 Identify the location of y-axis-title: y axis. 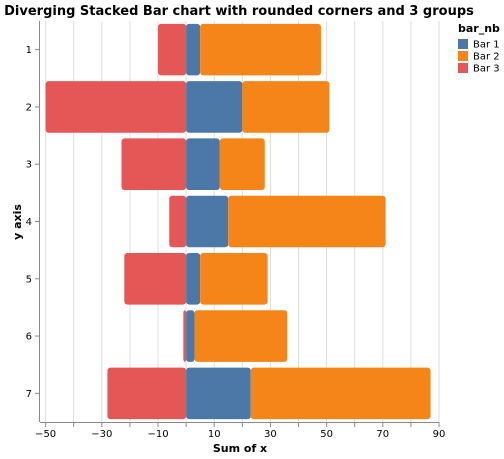
(17, 222).